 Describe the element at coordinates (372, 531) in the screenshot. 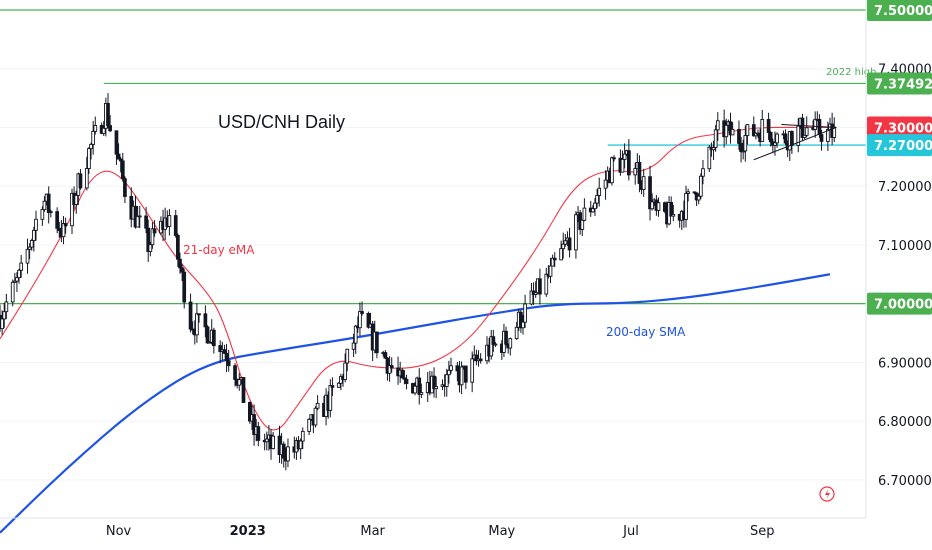

I see `x-tick-label: Mar` at that location.